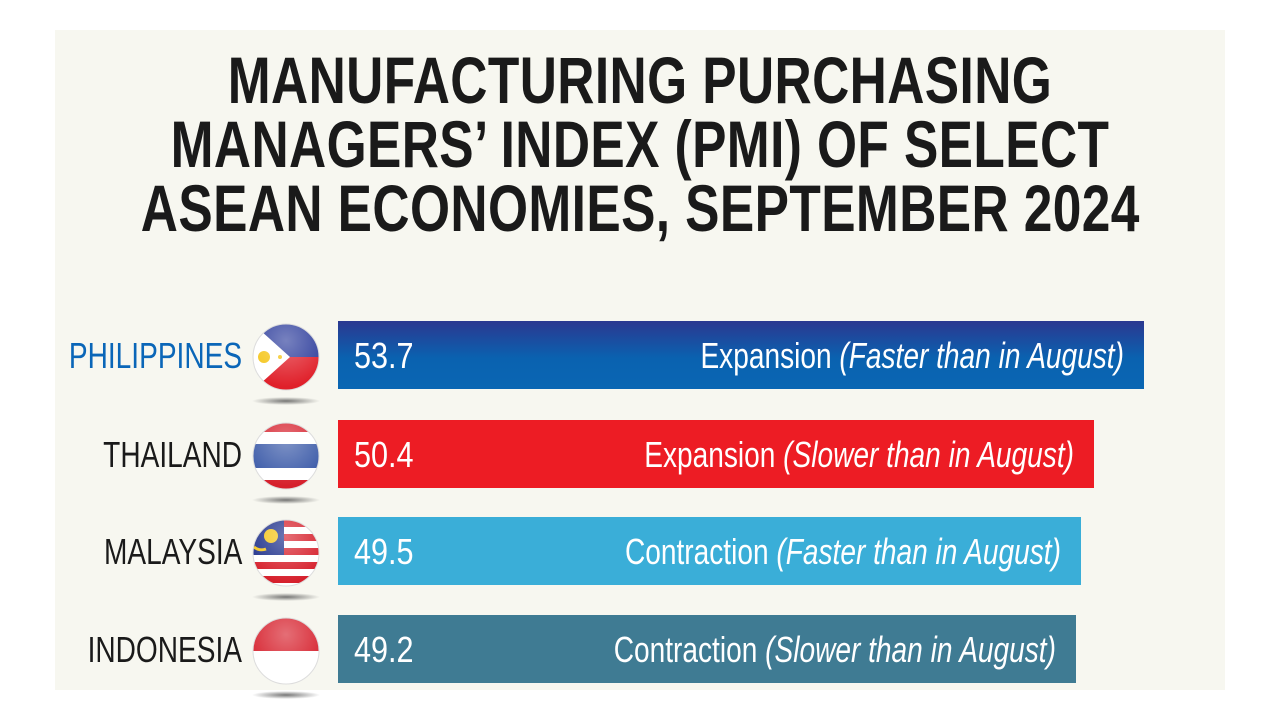 This screenshot has height=720, width=1280. What do you see at coordinates (286, 364) in the screenshot?
I see `philippines-flag-icon` at bounding box center [286, 364].